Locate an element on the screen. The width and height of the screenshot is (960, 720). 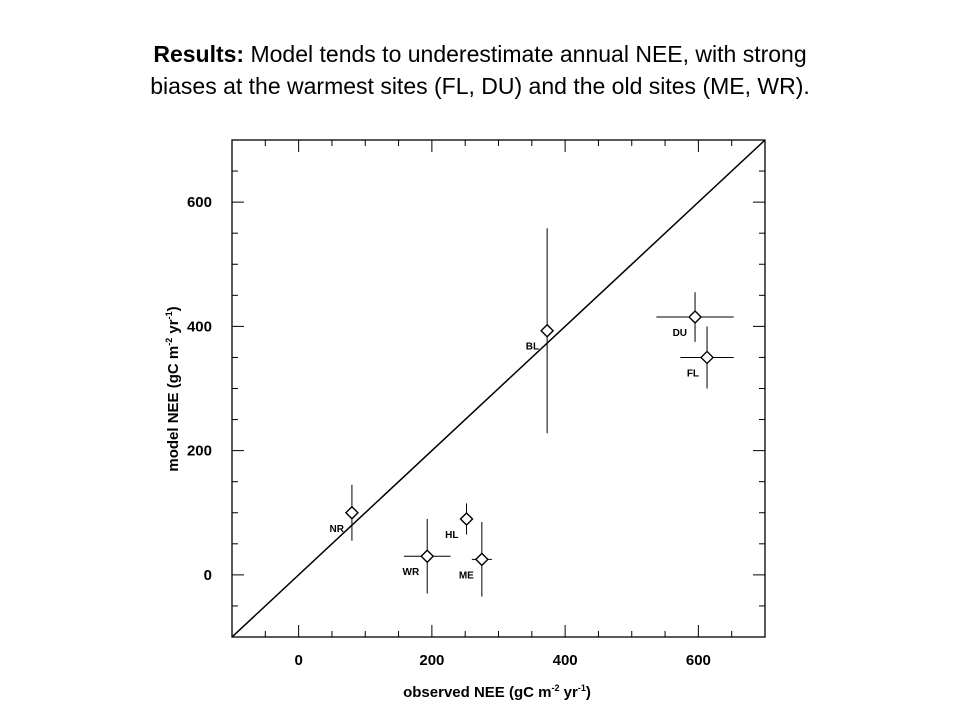
x-axis-label-main: observed NEE (gC m is located at coordinates (477, 692).